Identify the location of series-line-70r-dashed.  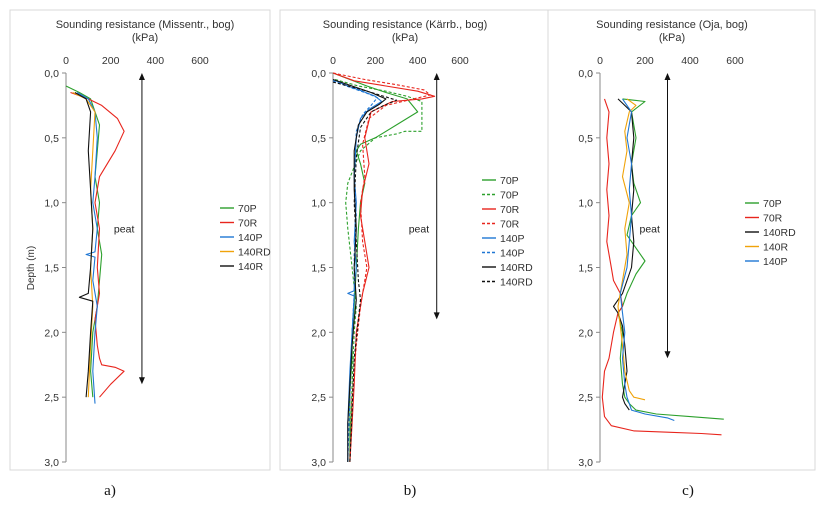
(381, 267).